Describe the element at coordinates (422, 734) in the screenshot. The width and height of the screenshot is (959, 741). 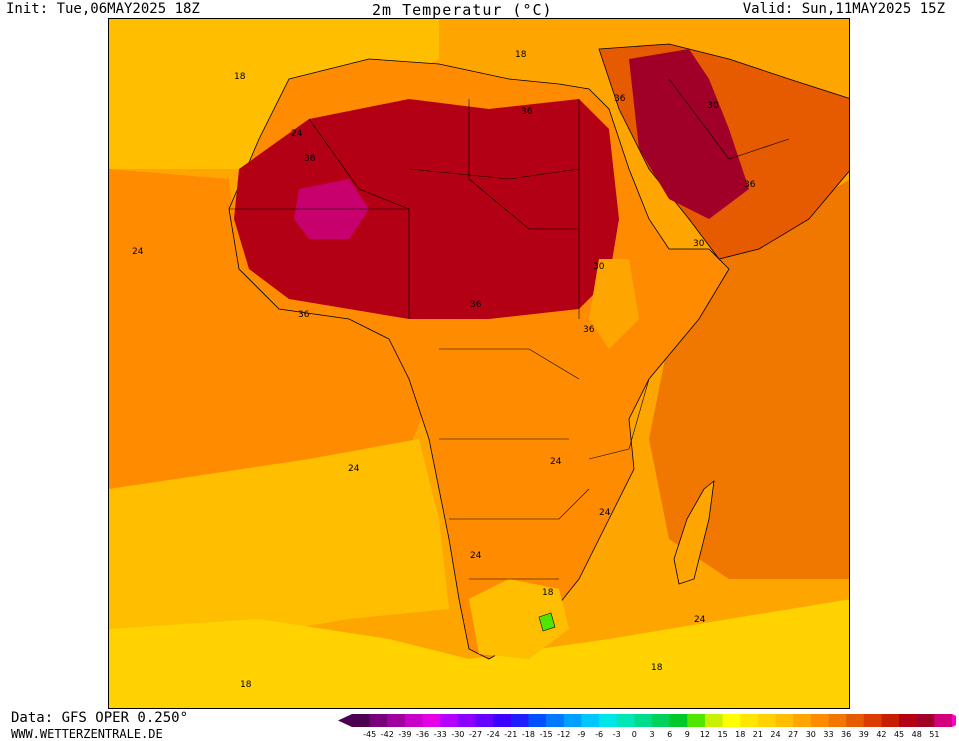
I see `colorbar-tick-label: -36` at that location.